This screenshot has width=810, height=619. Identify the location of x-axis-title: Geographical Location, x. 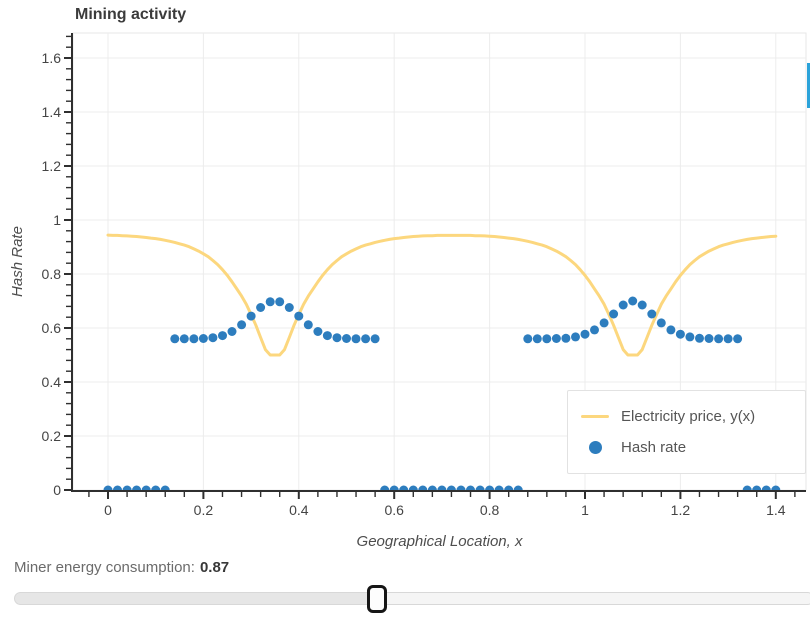
(440, 541).